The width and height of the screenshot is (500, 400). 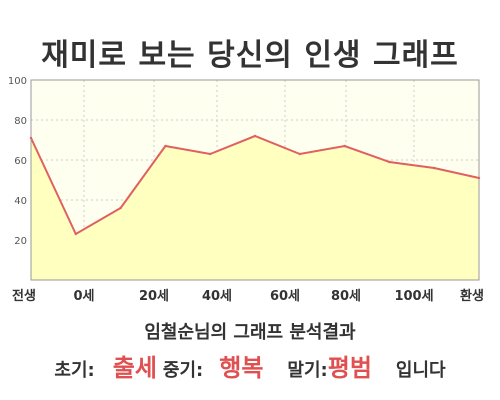 I want to click on x-axis-ticks: 전생 0세 20세 40세 60세 80세 100세 환생, so click(x=248, y=296).